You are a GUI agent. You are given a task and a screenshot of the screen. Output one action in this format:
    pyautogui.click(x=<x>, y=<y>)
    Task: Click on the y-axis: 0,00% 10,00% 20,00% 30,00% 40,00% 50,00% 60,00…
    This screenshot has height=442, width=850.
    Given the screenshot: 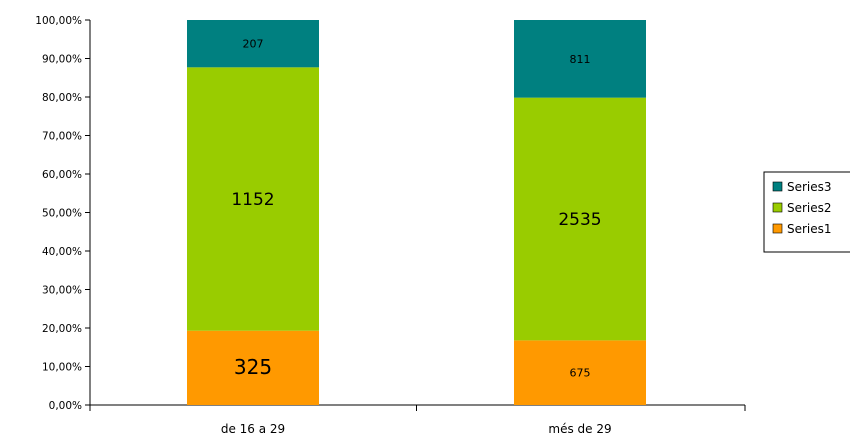 What is the action you would take?
    pyautogui.click(x=63, y=213)
    